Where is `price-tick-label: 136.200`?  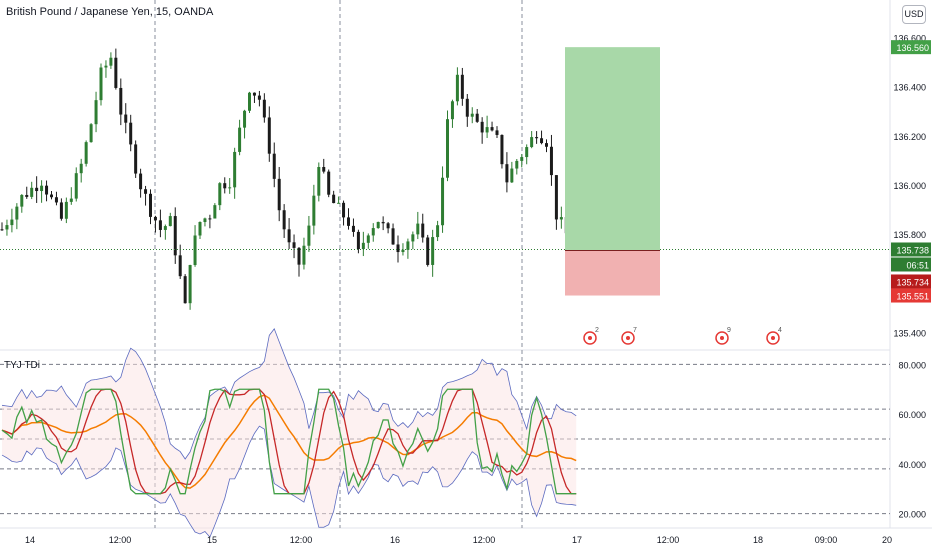
price-tick-label: 136.200 is located at coordinates (909, 137).